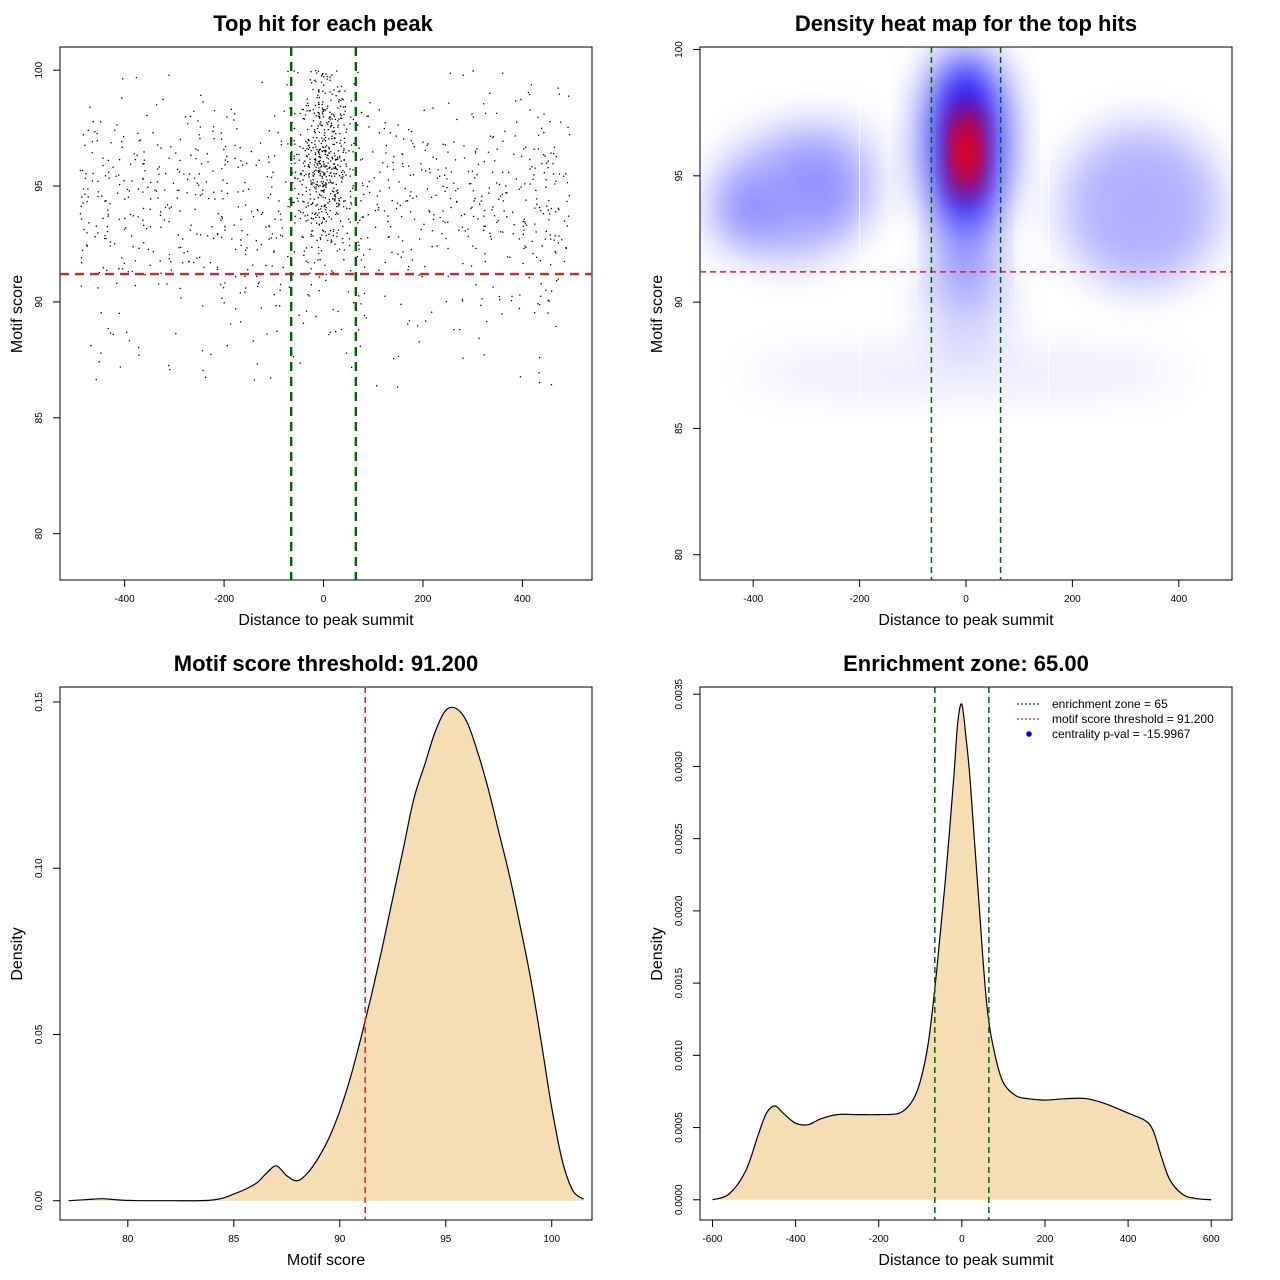 The width and height of the screenshot is (1280, 1280). What do you see at coordinates (679, 982) in the screenshot?
I see `distance-density-ytick-label: 0.0015` at bounding box center [679, 982].